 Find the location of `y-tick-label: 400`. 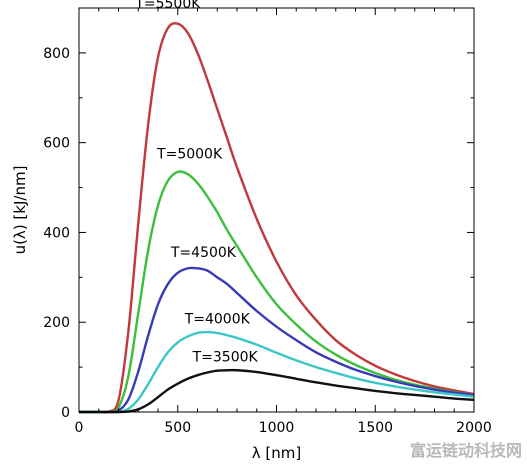

y-tick-label: 400 is located at coordinates (56, 233).